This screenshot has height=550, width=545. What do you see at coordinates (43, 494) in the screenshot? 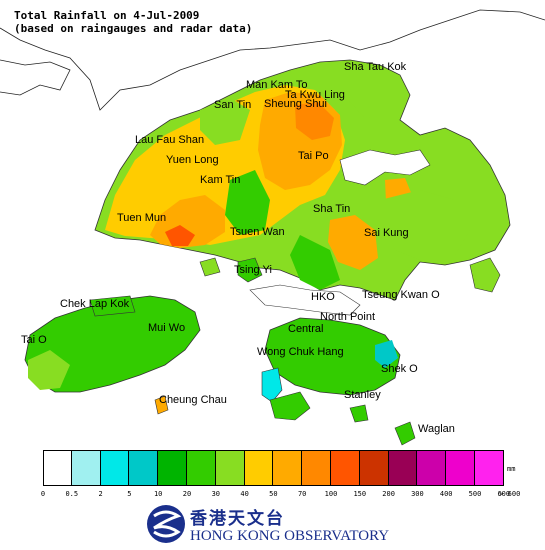
I see `legend-tick-label: 0` at bounding box center [43, 494].